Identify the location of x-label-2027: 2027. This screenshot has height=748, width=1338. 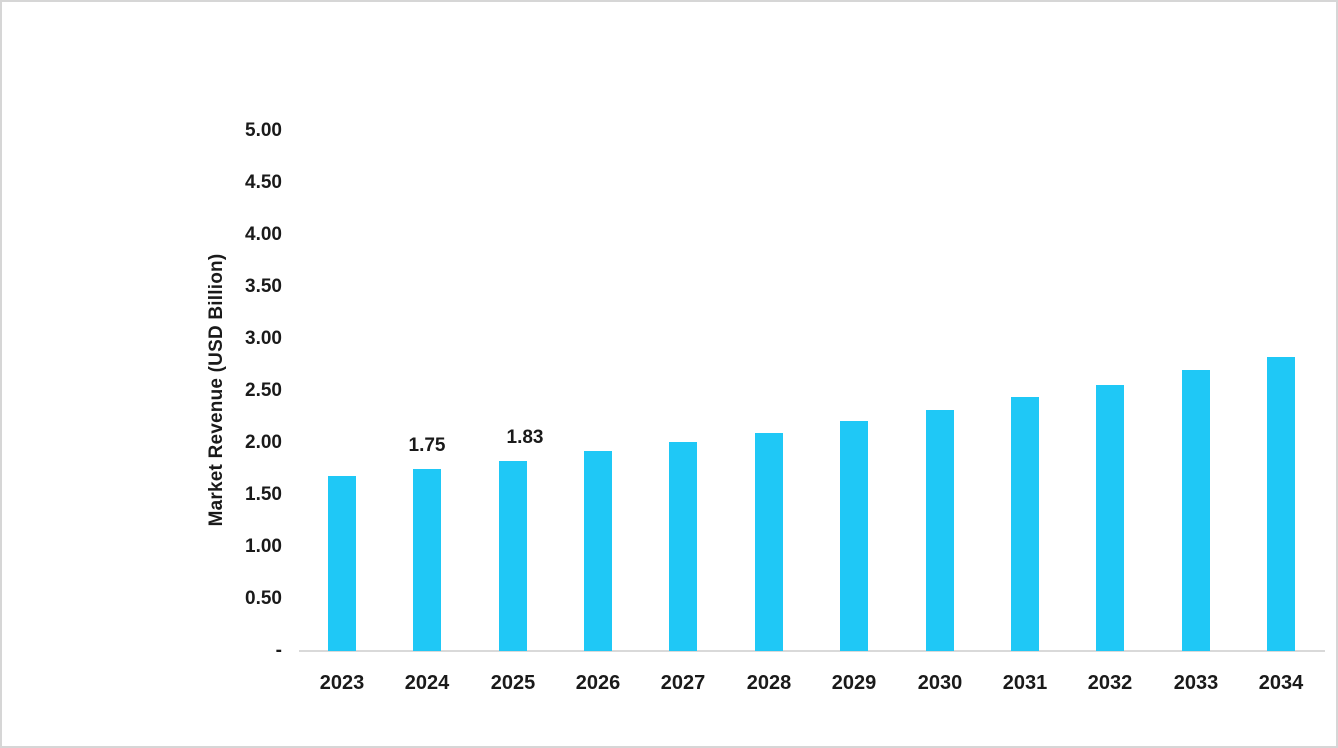
(683, 683).